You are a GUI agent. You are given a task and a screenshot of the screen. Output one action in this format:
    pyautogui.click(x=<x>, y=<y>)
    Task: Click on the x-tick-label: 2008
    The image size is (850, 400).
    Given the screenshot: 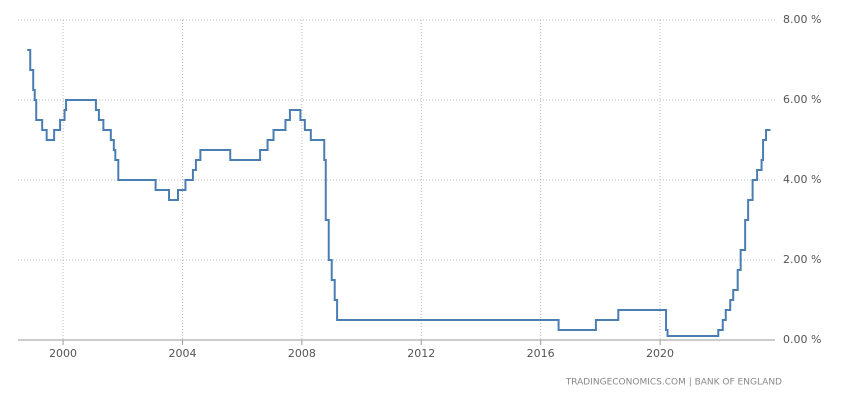 What is the action you would take?
    pyautogui.click(x=302, y=353)
    